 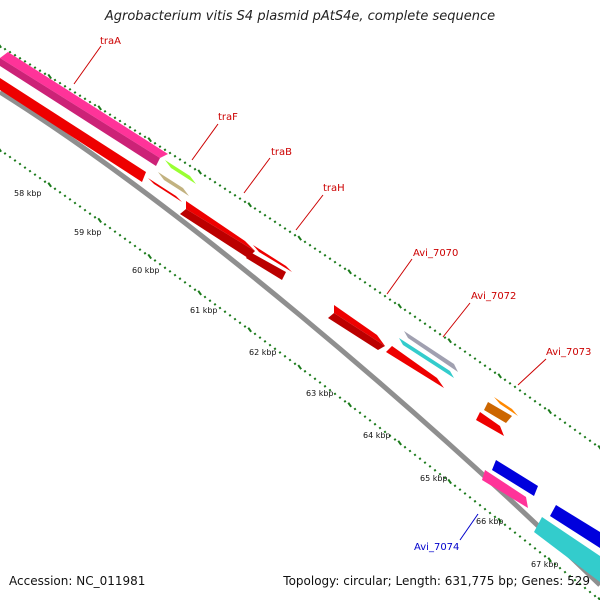 What do you see at coordinates (110, 41) in the screenshot?
I see `gene-label-traA: traA` at bounding box center [110, 41].